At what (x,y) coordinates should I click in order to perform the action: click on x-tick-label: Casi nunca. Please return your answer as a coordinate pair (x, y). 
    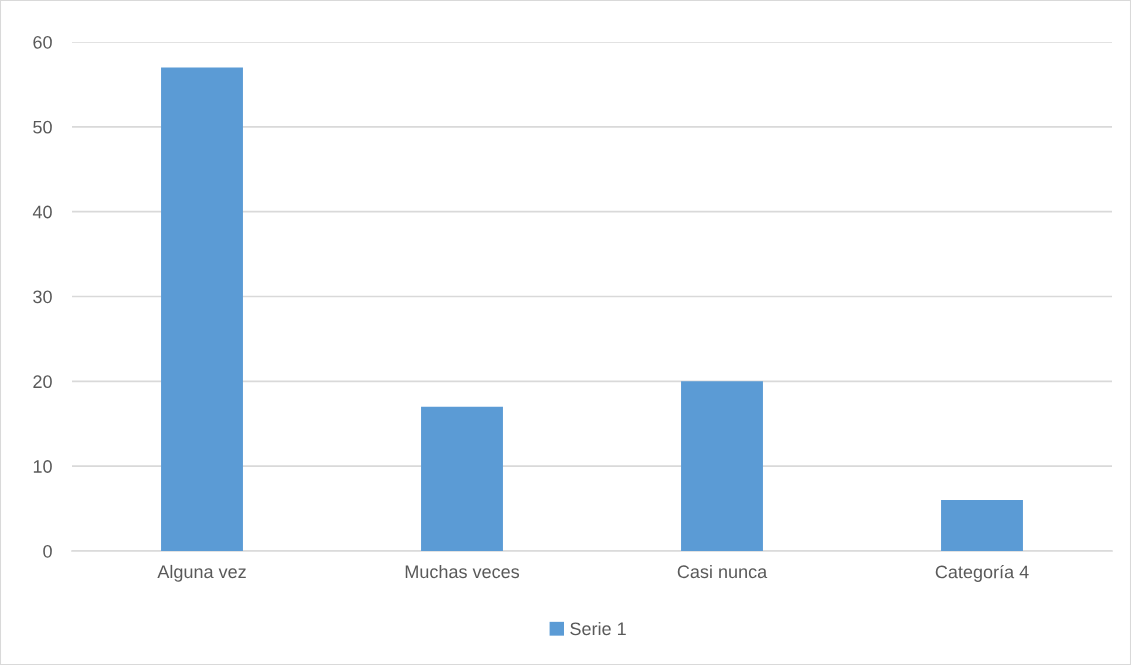
    Looking at the image, I should click on (722, 571).